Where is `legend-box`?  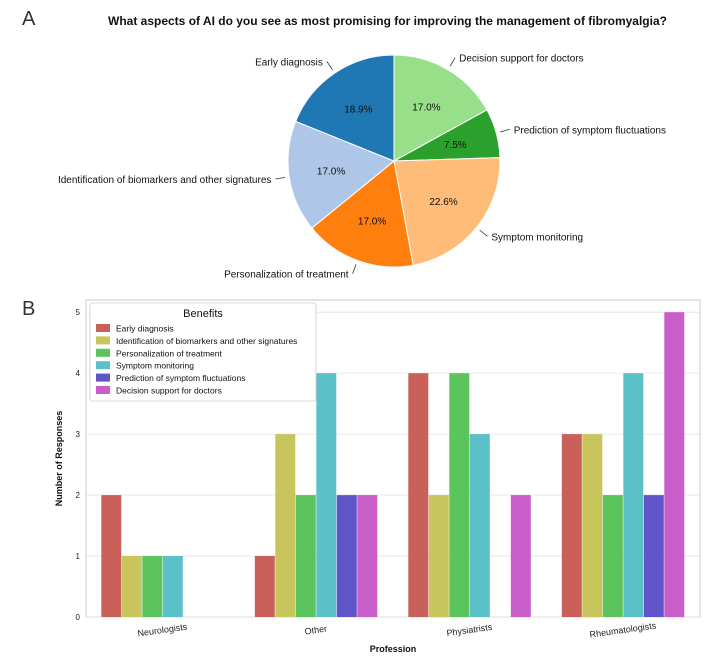
legend-box is located at coordinates (203, 352).